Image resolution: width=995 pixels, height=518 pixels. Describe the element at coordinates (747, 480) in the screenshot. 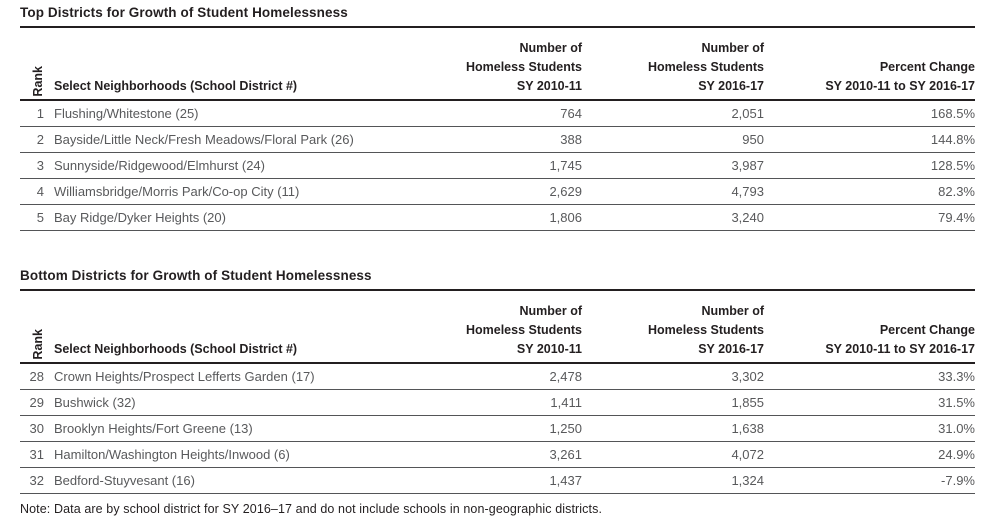

I see `cell-homeless-2016: 1,324` at that location.